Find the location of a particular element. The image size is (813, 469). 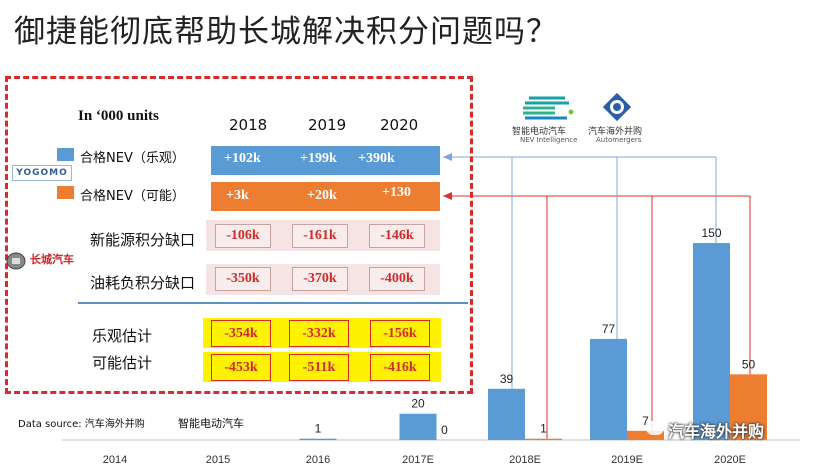

nev-gap-2019: -161k is located at coordinates (320, 236).